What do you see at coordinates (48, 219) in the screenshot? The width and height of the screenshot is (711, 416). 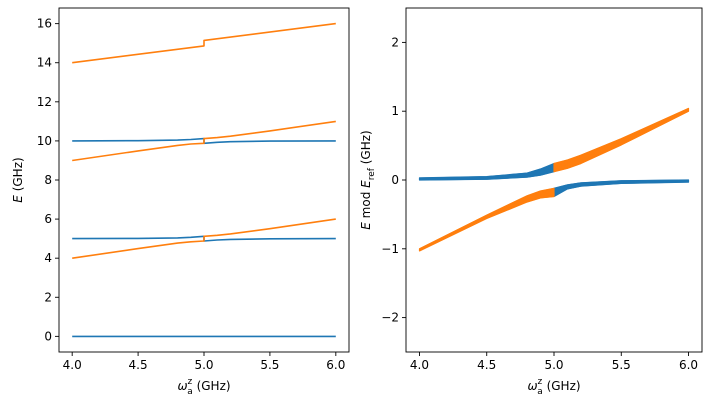 I see `y-tick-label: 6` at bounding box center [48, 219].